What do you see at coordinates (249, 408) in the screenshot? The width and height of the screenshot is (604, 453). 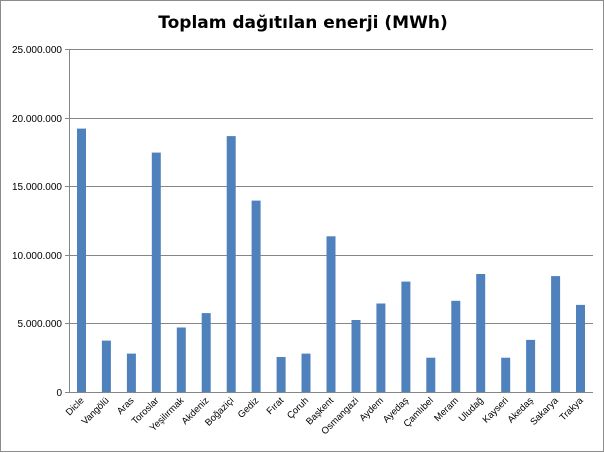 I see `x-tick-label: Gediz` at bounding box center [249, 408].